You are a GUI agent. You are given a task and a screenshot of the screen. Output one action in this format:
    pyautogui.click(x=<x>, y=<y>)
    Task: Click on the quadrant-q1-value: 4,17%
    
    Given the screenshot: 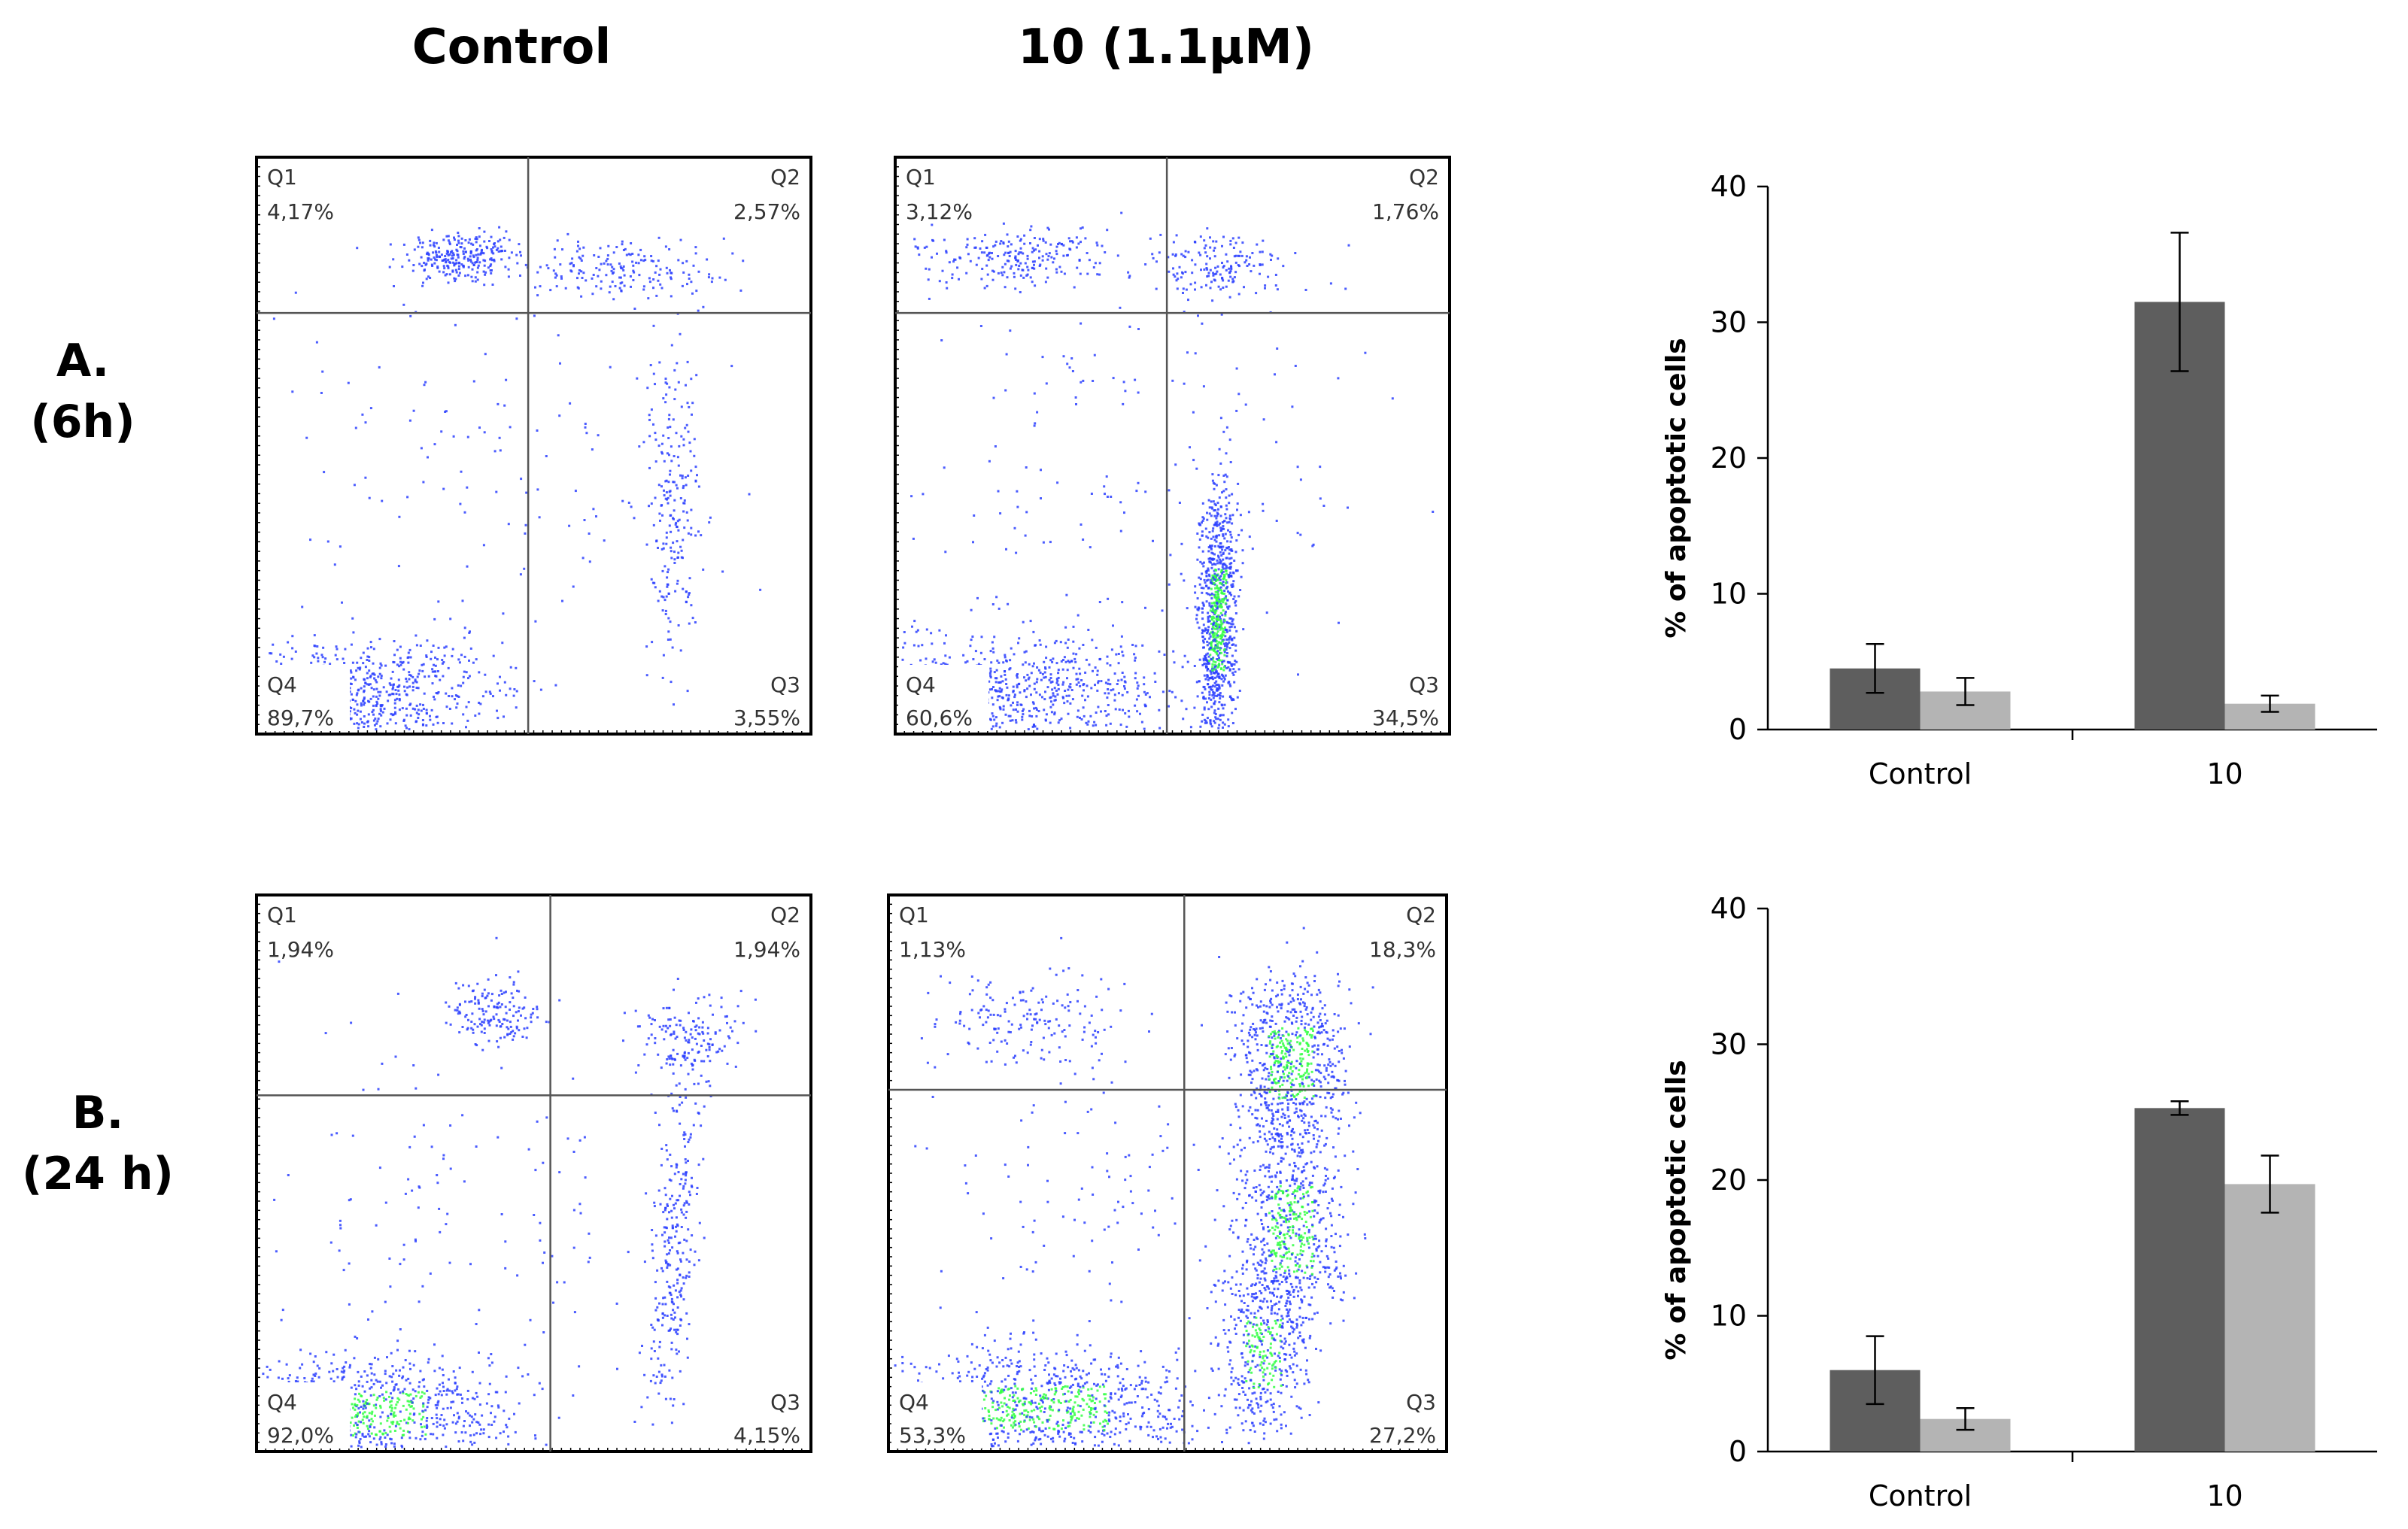 What is the action you would take?
    pyautogui.click(x=300, y=211)
    